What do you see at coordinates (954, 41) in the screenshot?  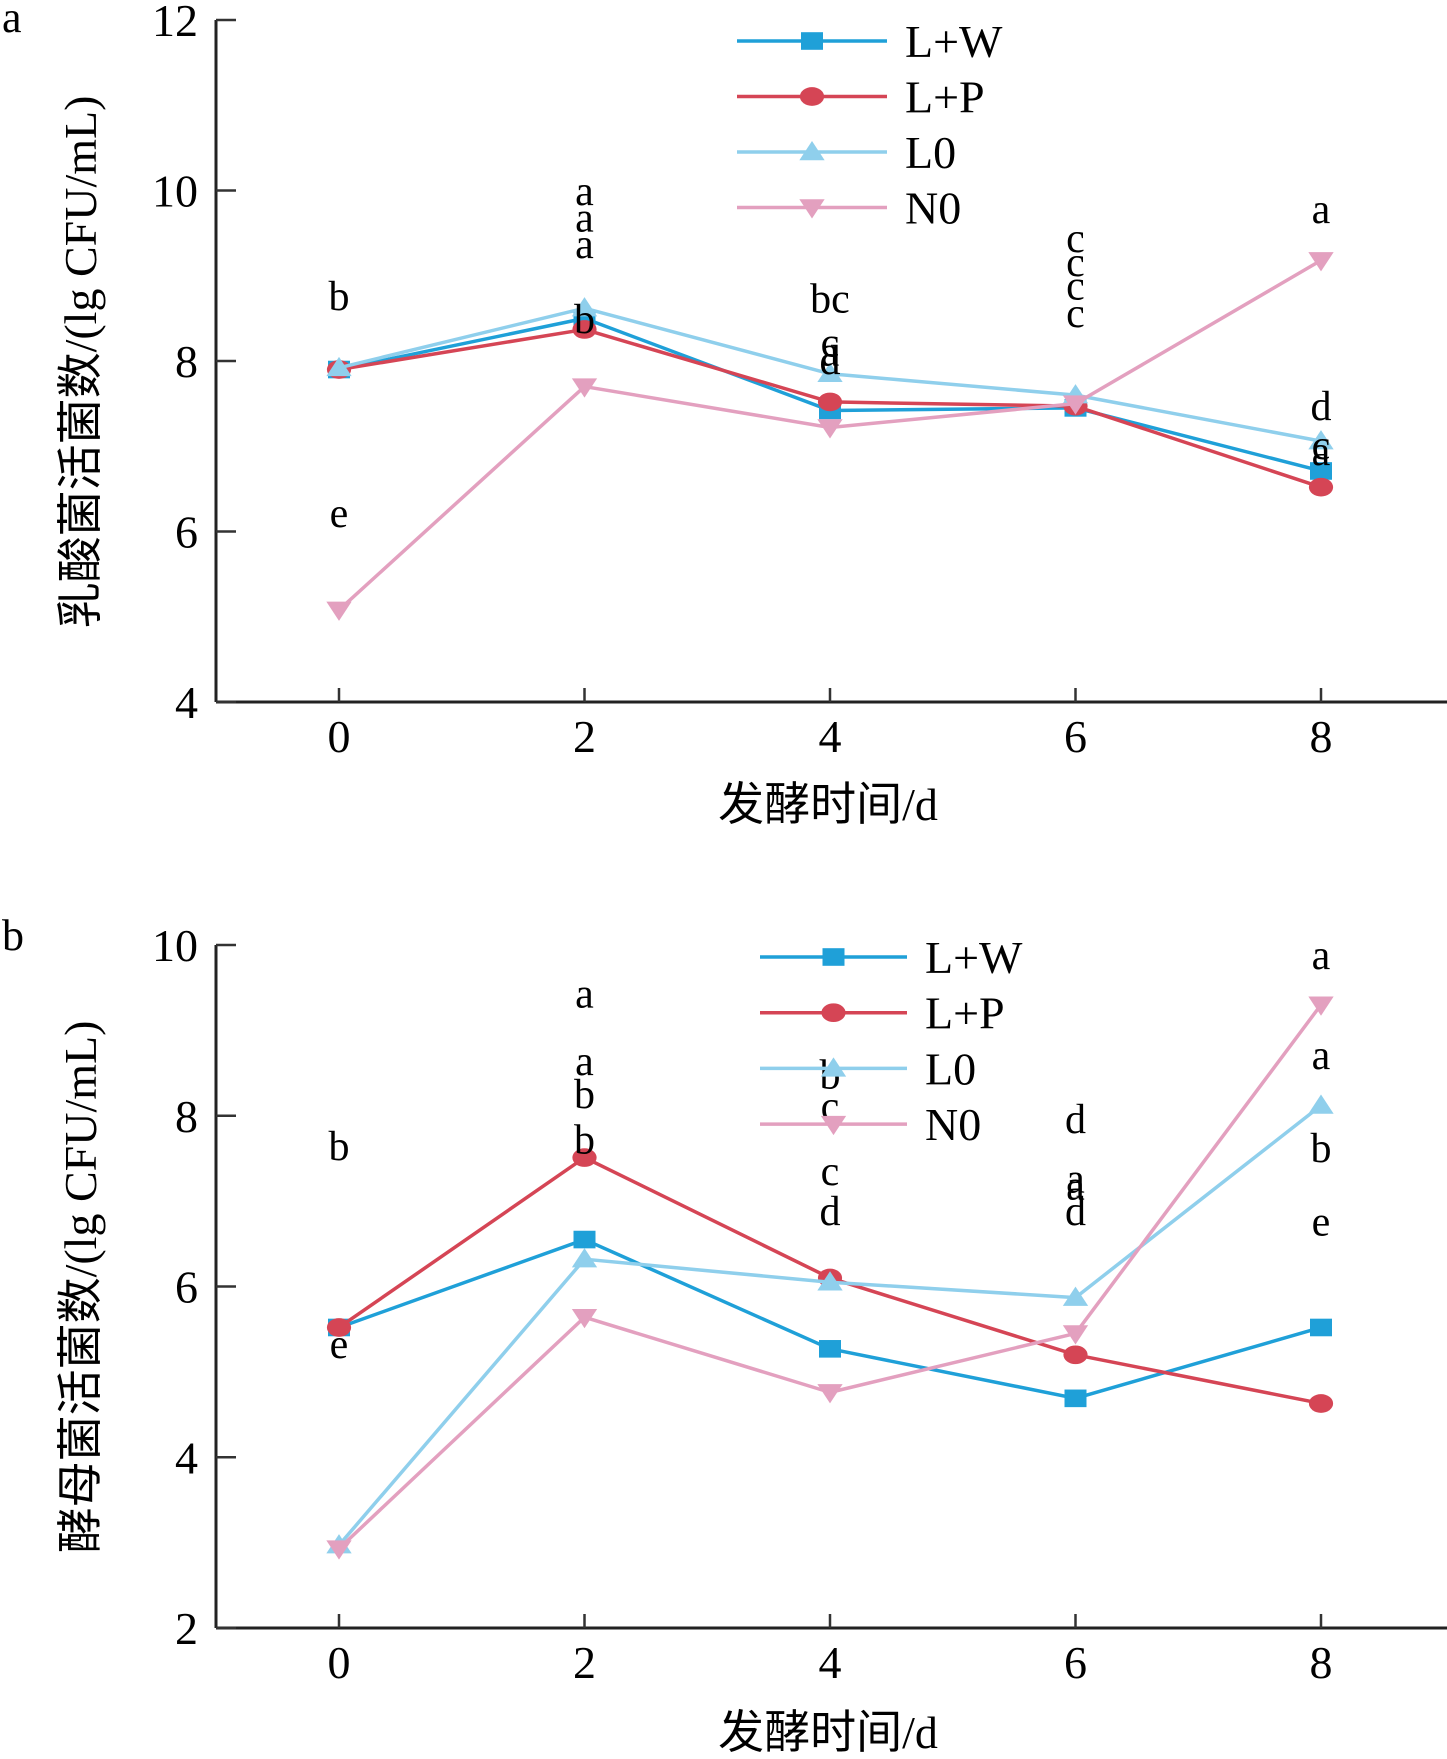 I see `legend-label: L+W` at bounding box center [954, 41].